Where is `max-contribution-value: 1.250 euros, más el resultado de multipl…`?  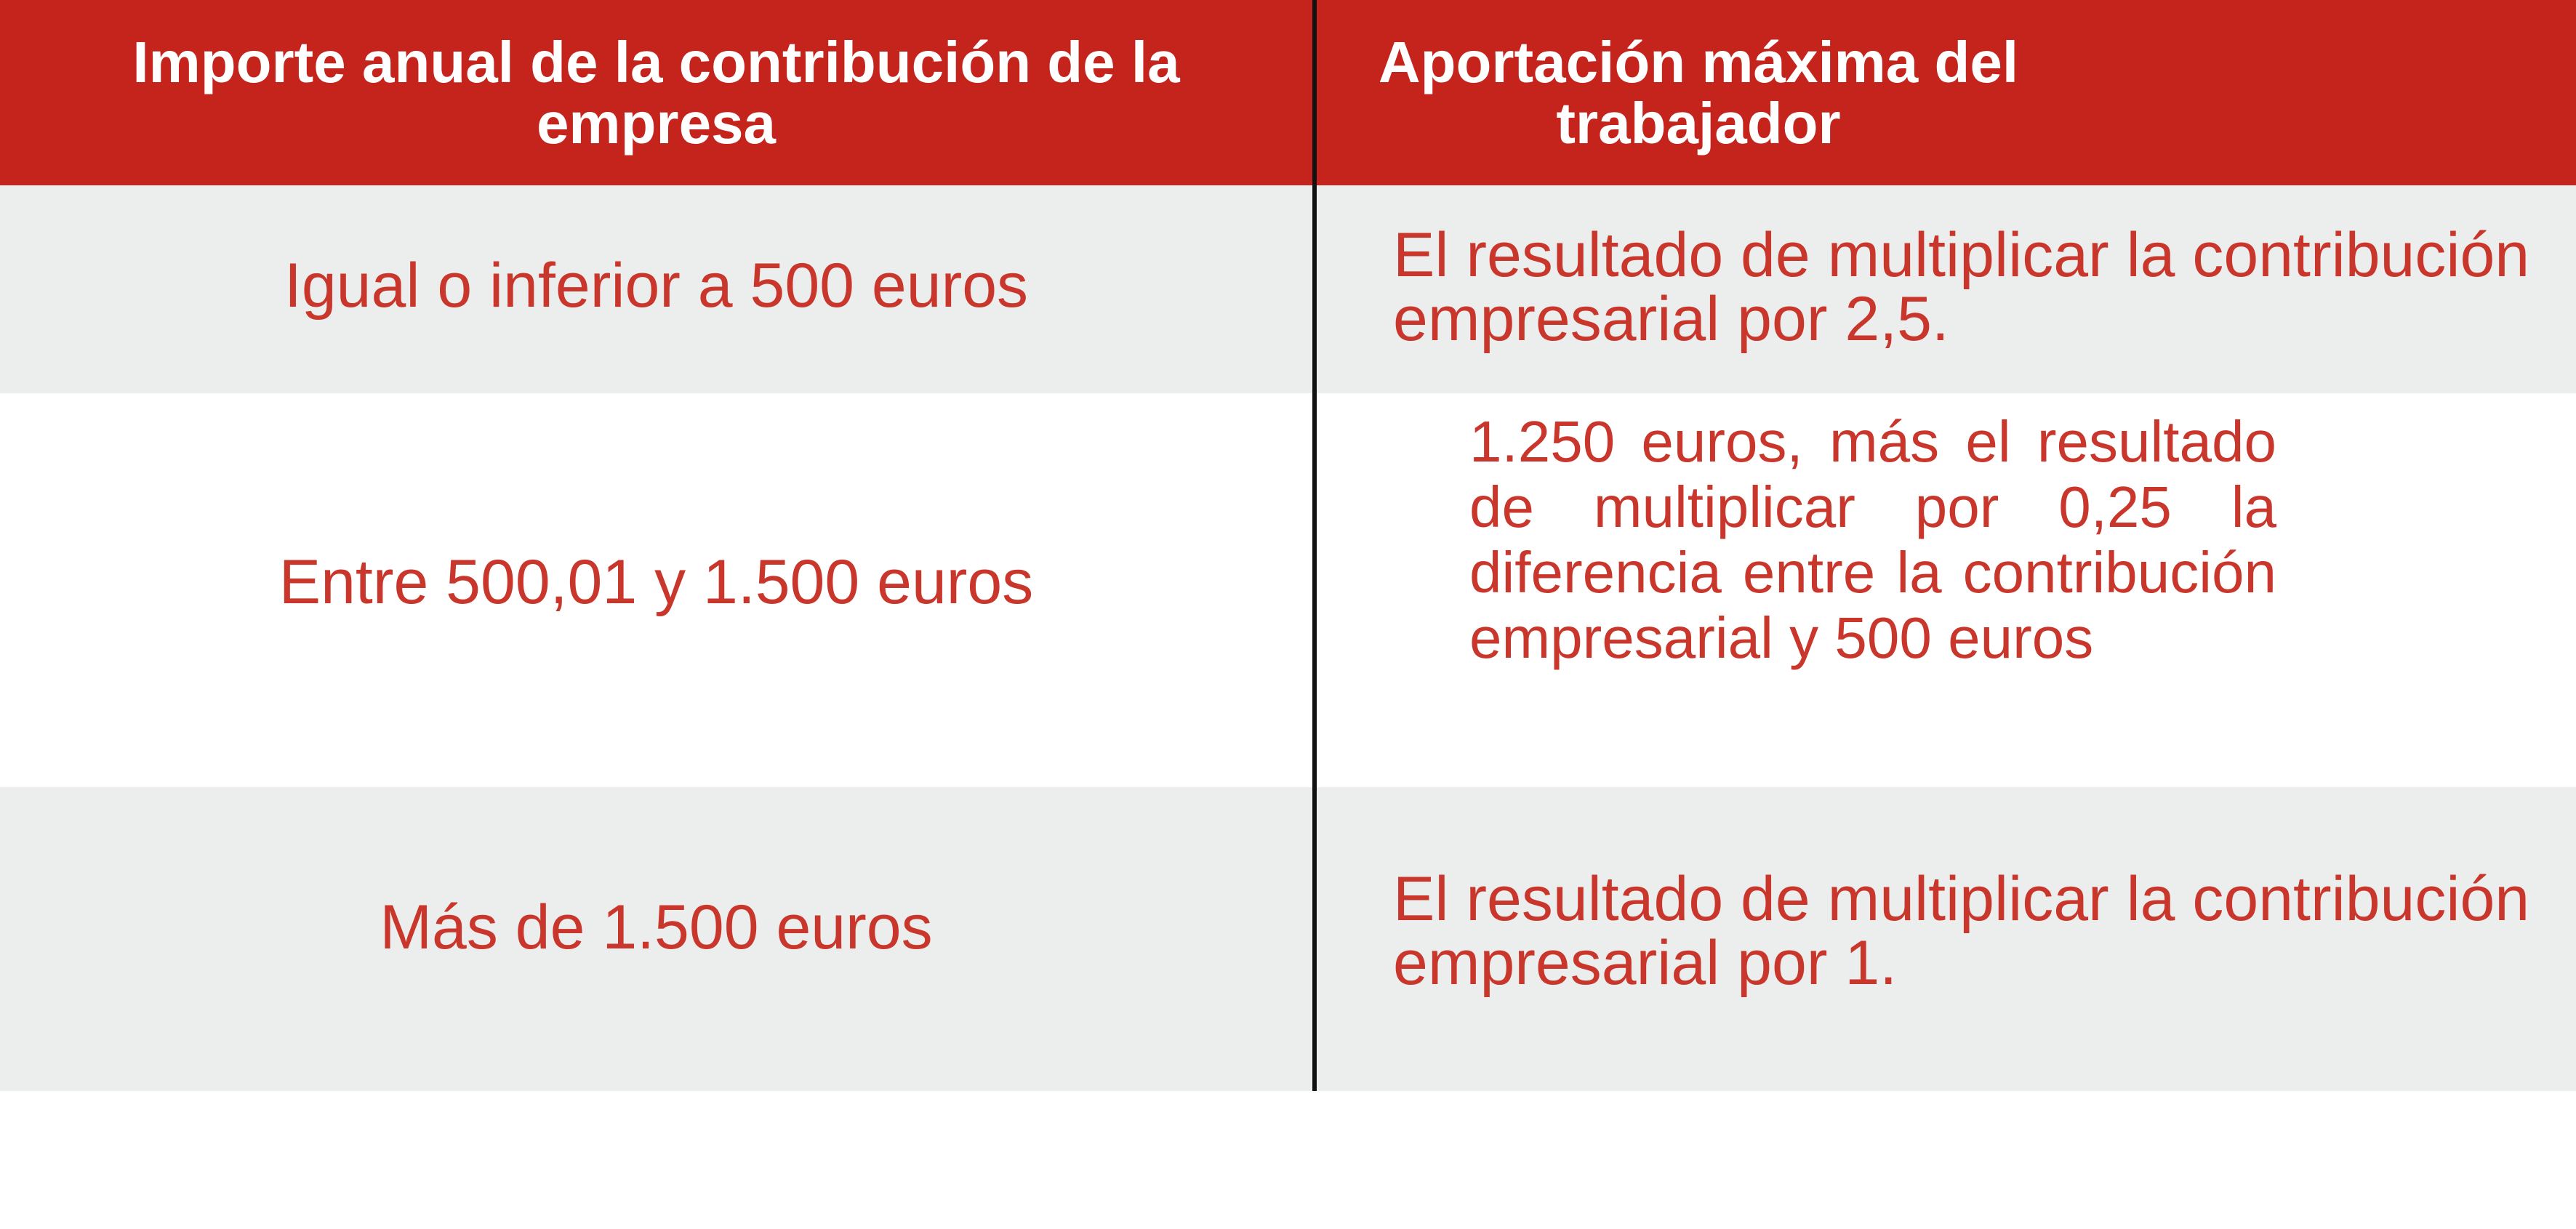 max-contribution-value: 1.250 euros, más el resultado de multipl… is located at coordinates (1873, 540).